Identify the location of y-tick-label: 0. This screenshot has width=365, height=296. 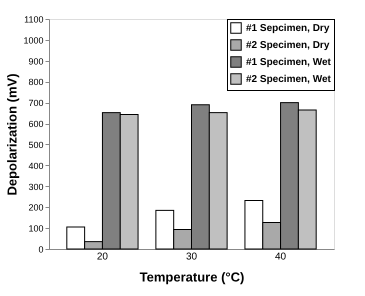
(41, 249).